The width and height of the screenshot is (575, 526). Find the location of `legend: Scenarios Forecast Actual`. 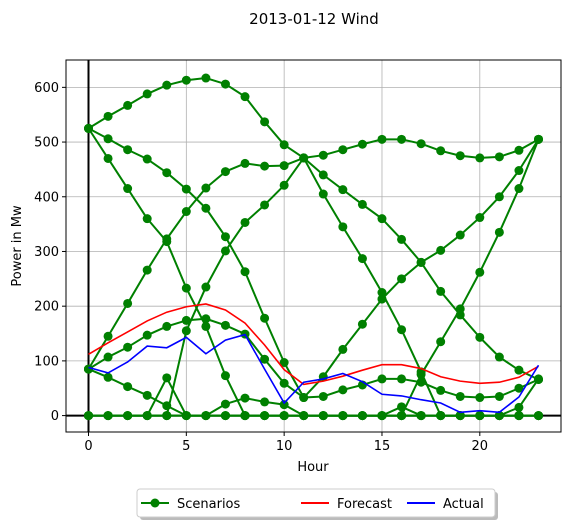

legend: Scenarios Forecast Actual is located at coordinates (317, 504).